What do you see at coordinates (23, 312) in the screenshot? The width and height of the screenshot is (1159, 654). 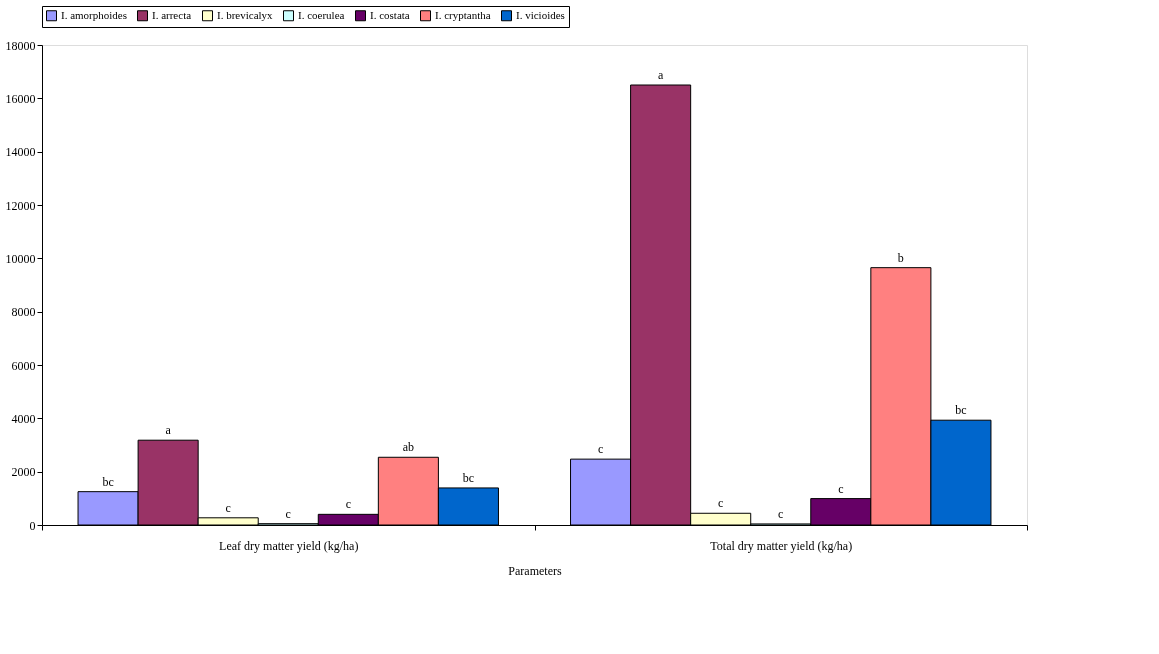 I see `y-tick-label: 8000` at bounding box center [23, 312].